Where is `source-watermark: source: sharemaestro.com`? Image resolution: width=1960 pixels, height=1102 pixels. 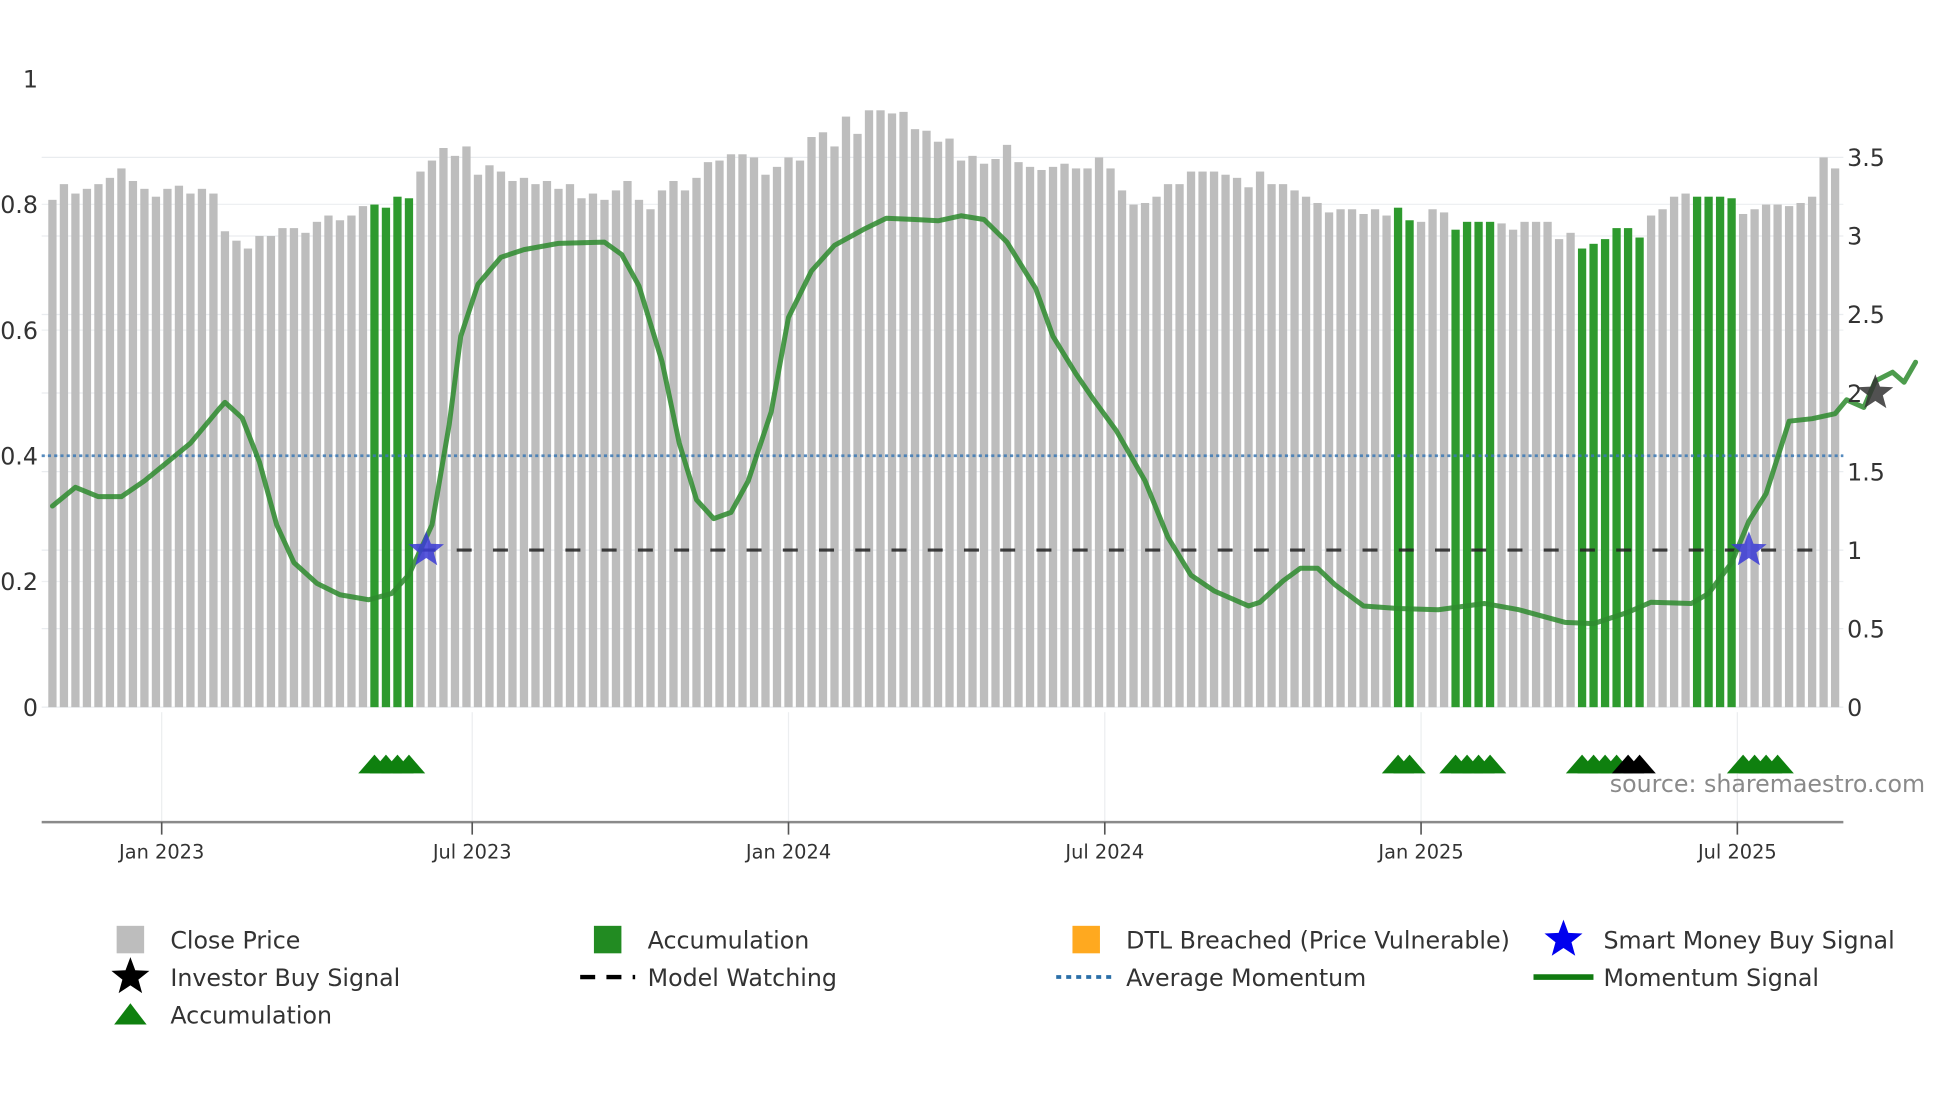 source-watermark: source: sharemaestro.com is located at coordinates (1767, 784).